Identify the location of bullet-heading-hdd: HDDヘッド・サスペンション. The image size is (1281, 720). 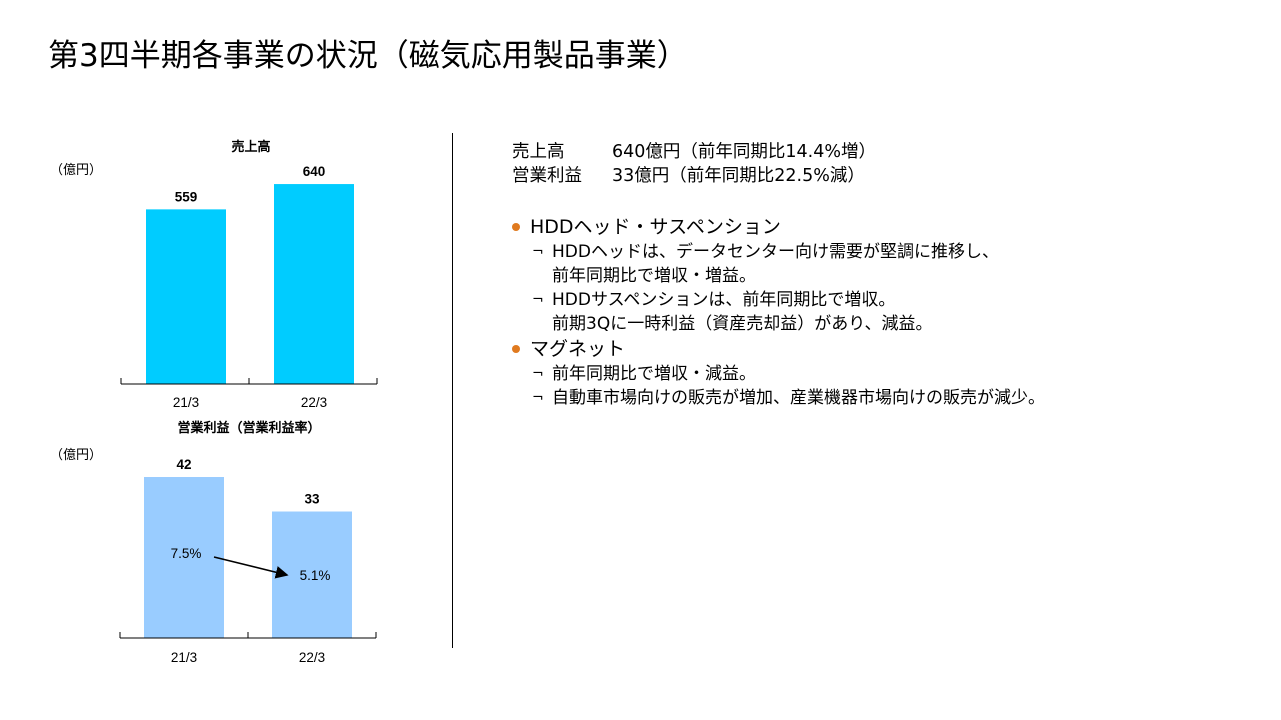
(778, 227).